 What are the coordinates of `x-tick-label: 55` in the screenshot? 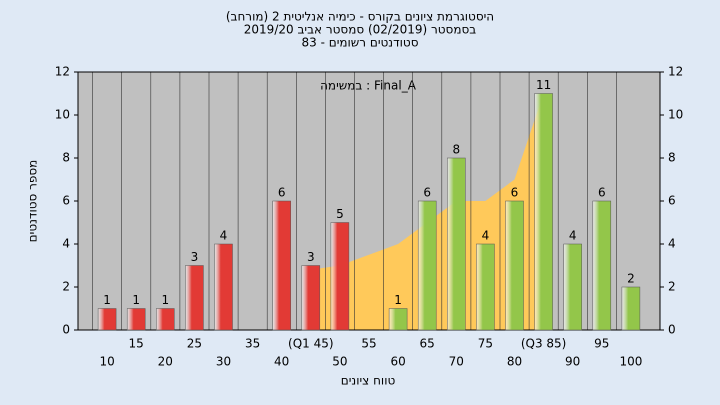 It's located at (368, 344).